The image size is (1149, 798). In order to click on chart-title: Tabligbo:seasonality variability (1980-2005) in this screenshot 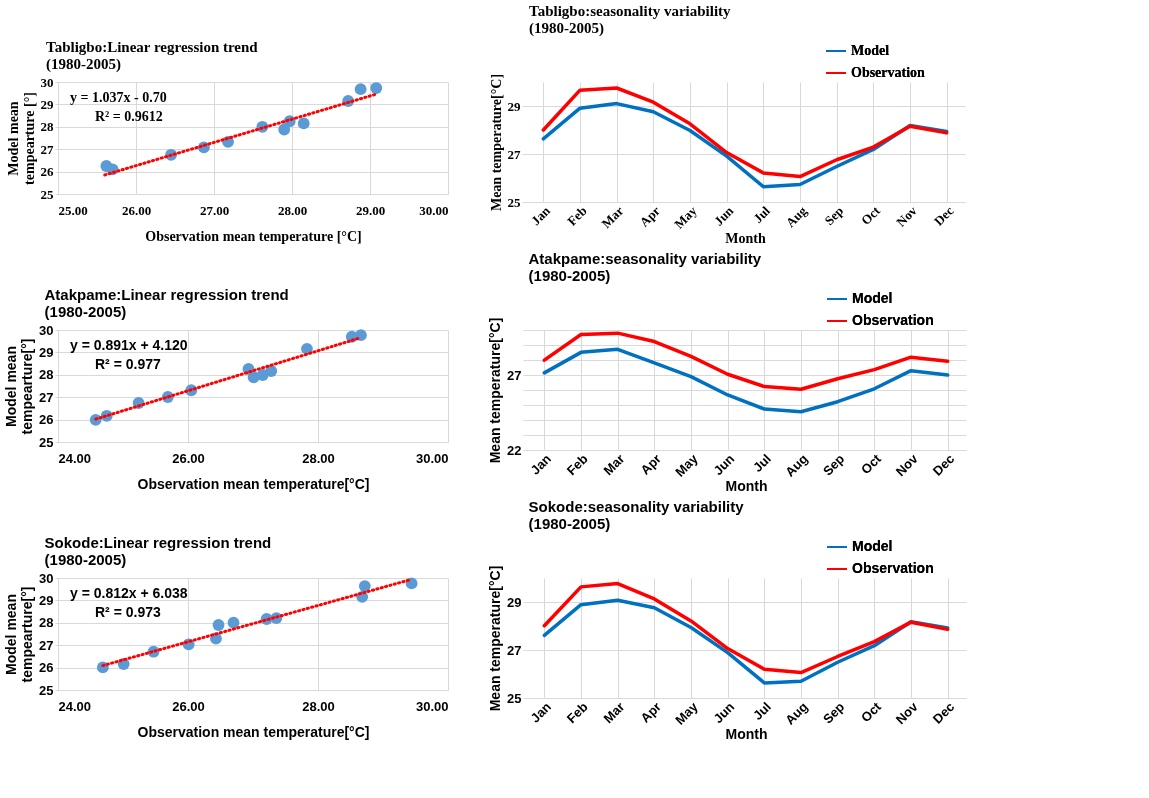, I will do `click(630, 20)`.